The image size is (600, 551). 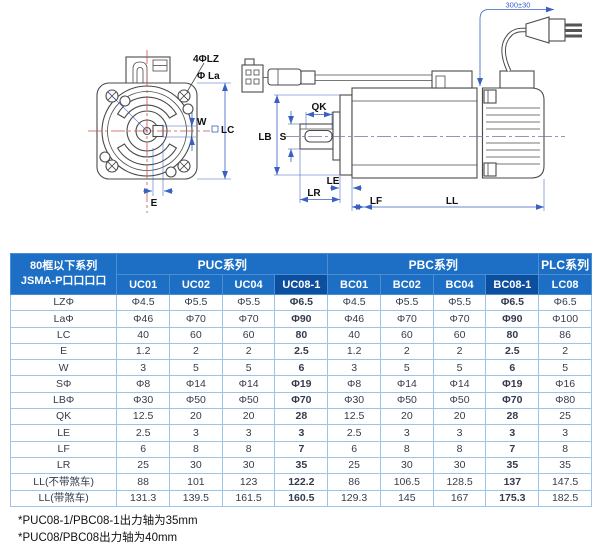 I want to click on table-row: SΦ Φ8 Φ14 Φ14 Φ19 Φ8 Φ14 Φ14 Φ19 Φ16, so click(x=300, y=384).